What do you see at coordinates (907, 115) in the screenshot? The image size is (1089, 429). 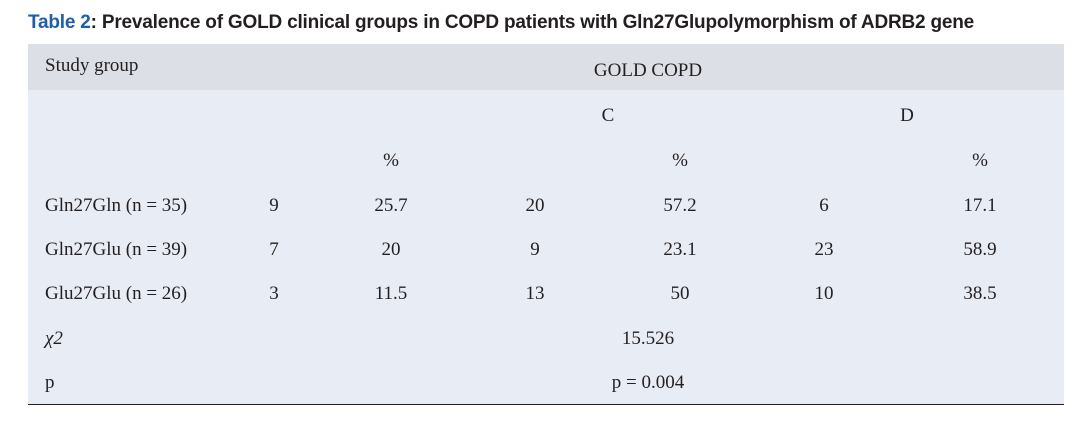 I see `header-group-d: D` at bounding box center [907, 115].